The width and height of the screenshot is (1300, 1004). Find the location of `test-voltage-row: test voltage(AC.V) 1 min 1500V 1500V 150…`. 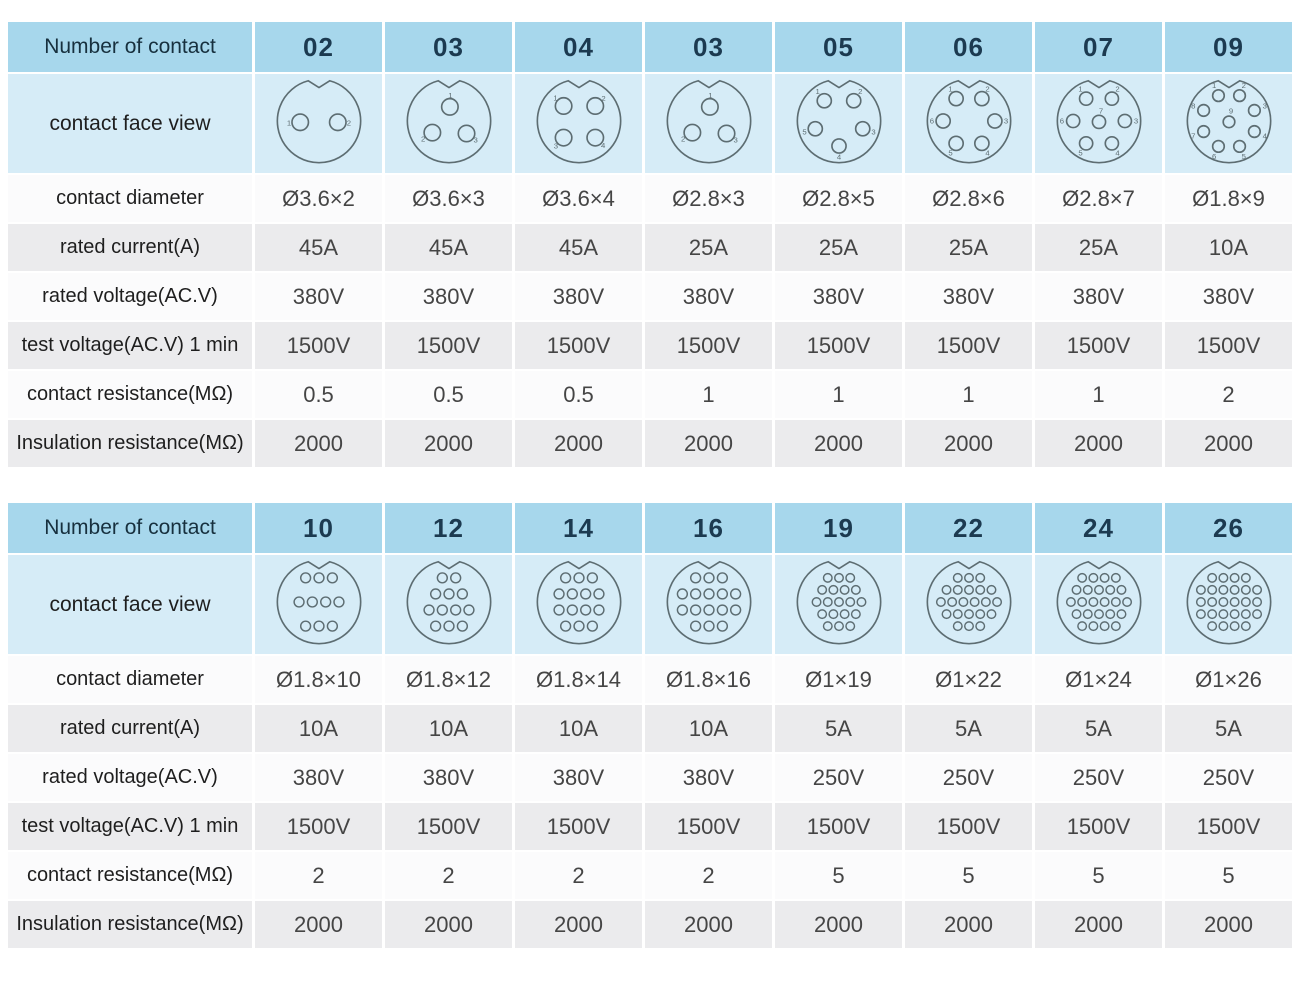

test-voltage-row: test voltage(AC.V) 1 min 1500V 1500V 150… is located at coordinates (650, 826).